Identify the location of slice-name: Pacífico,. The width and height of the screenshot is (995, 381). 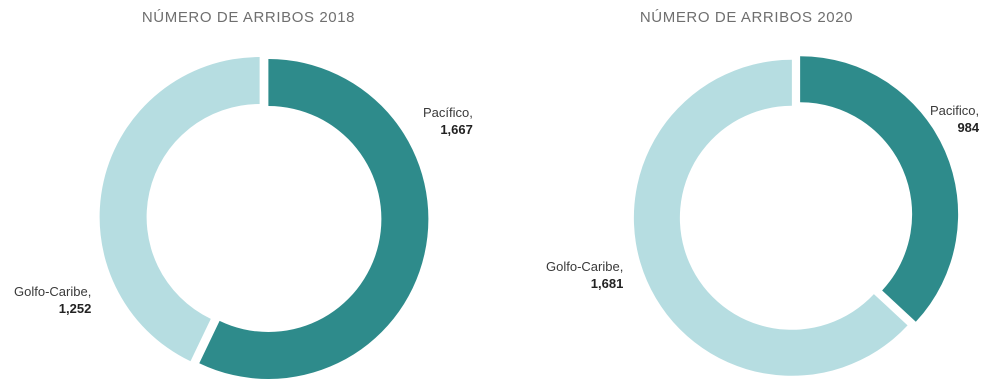
(448, 112).